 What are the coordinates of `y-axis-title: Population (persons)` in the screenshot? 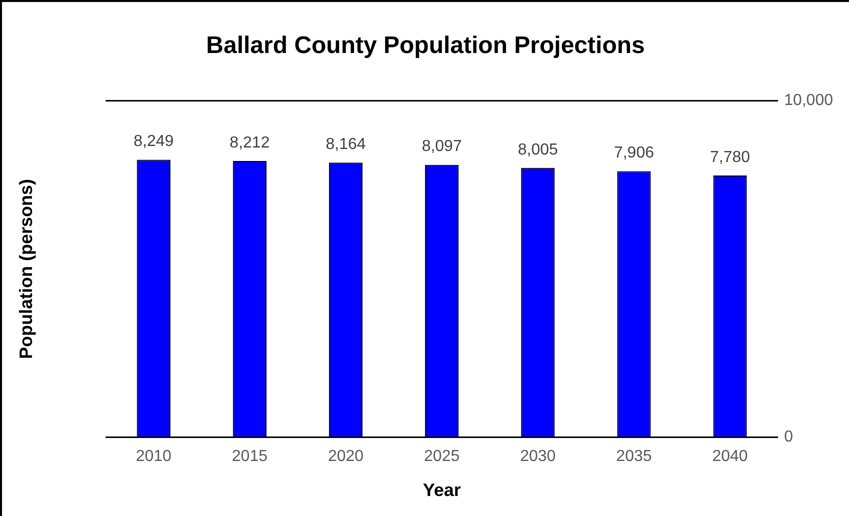 It's located at (26, 268).